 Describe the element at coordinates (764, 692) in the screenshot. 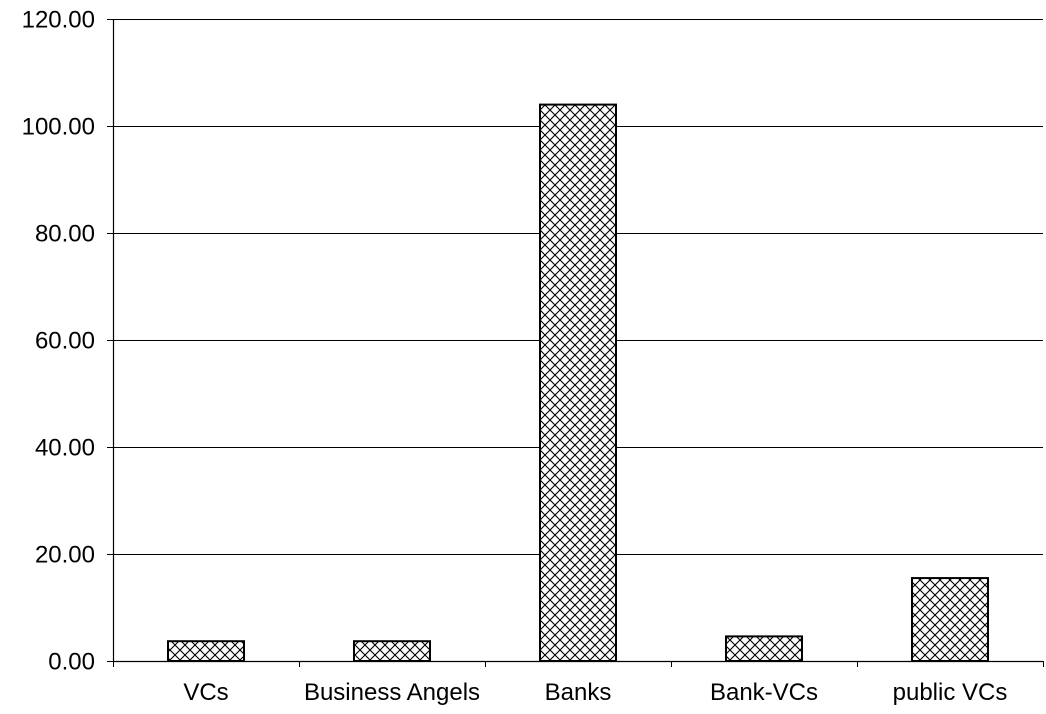

I see `x-tick-label: Bank-VCs` at that location.